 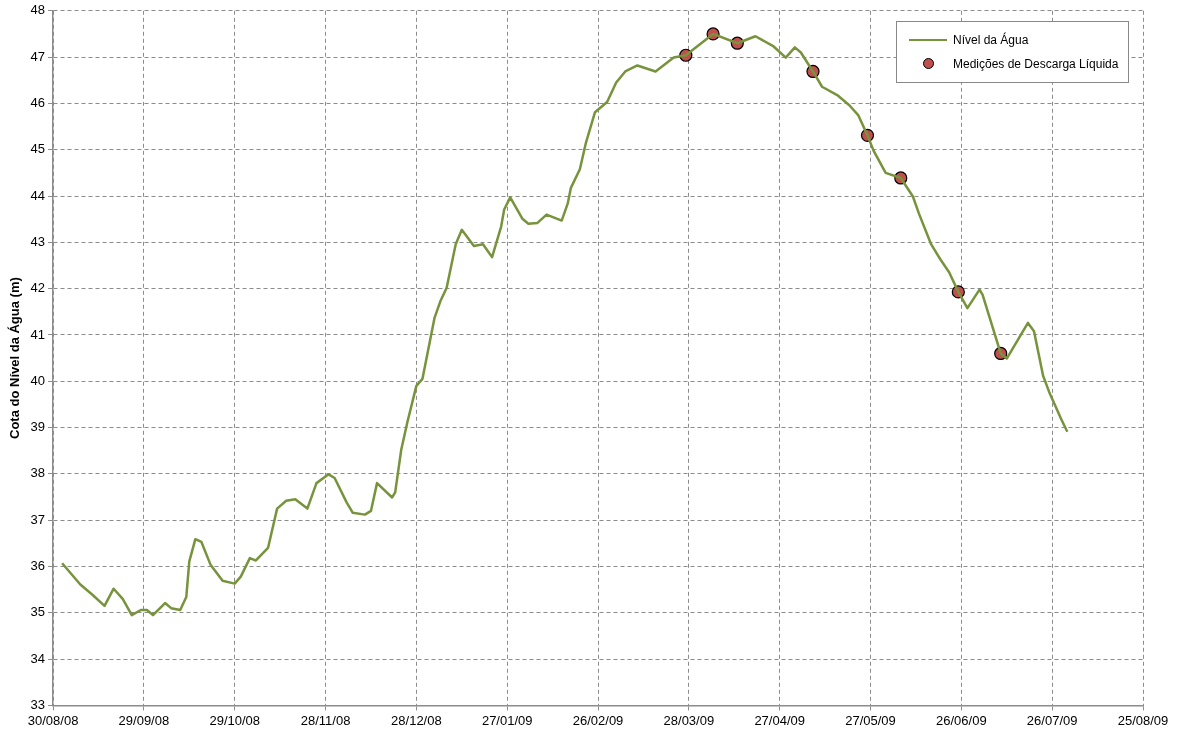 I want to click on y-tick-label: 35, so click(x=38, y=612).